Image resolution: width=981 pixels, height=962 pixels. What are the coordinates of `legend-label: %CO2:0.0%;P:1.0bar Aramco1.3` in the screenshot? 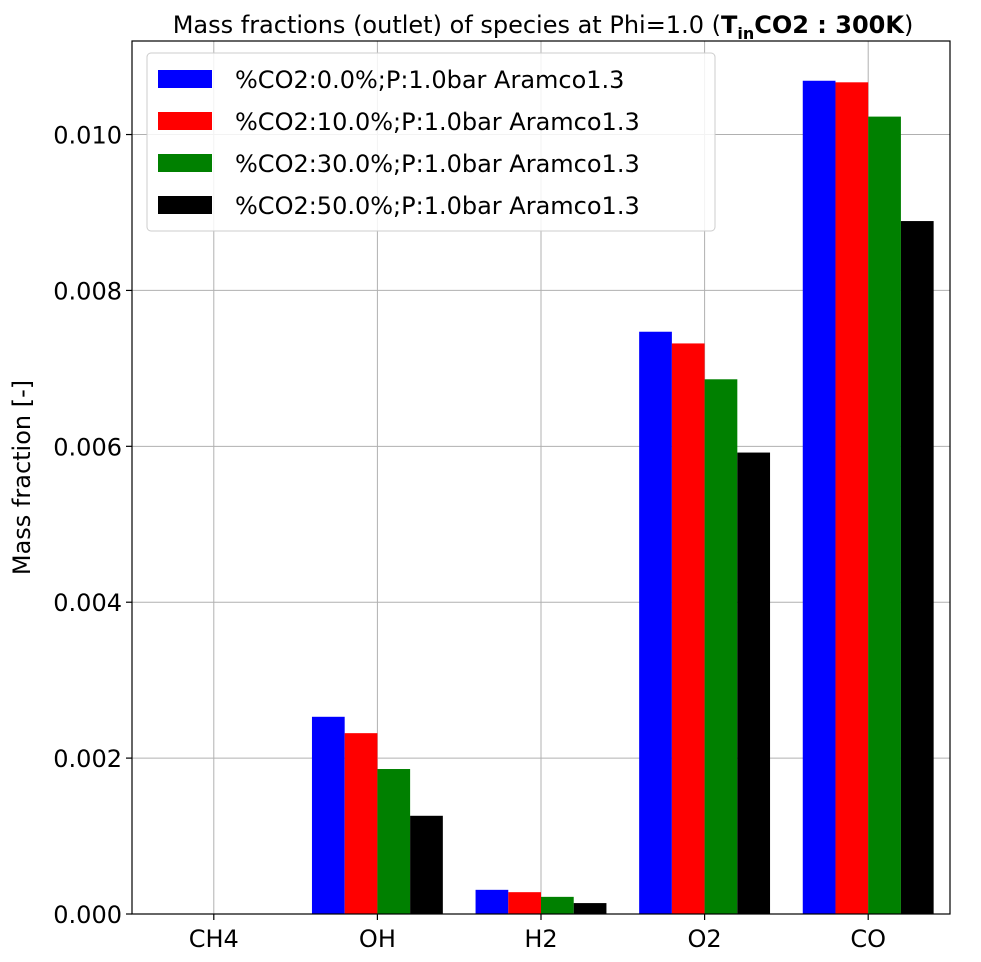 It's located at (429, 80).